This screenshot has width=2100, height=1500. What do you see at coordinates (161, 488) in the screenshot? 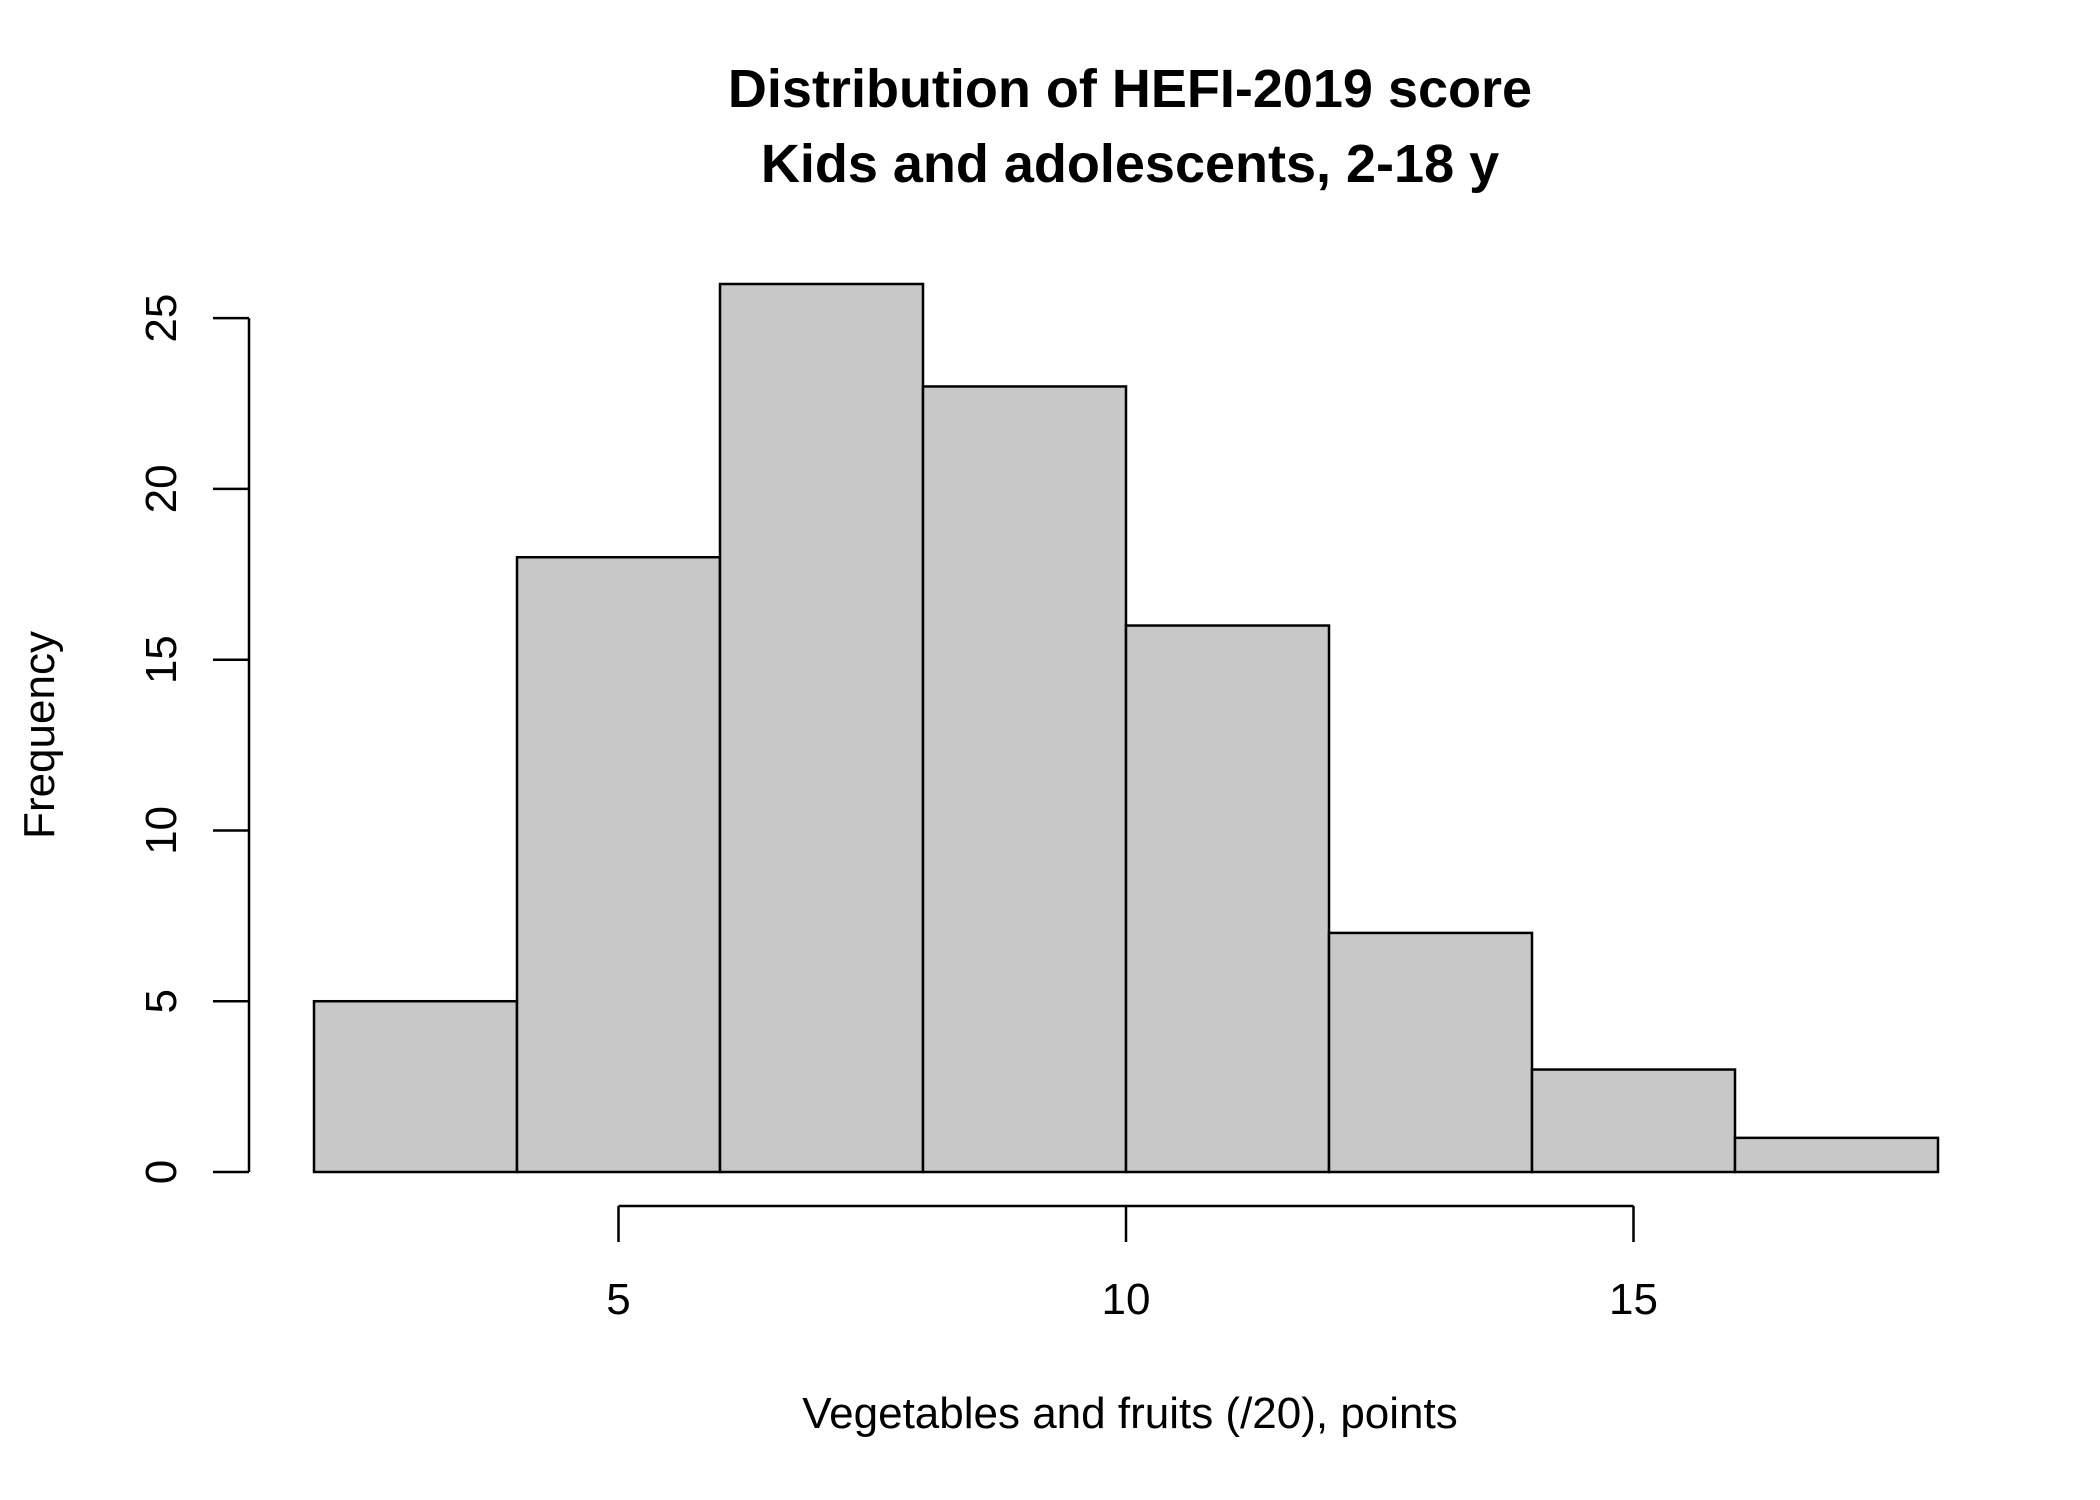
I see `y-tick-label-20: 20` at bounding box center [161, 488].